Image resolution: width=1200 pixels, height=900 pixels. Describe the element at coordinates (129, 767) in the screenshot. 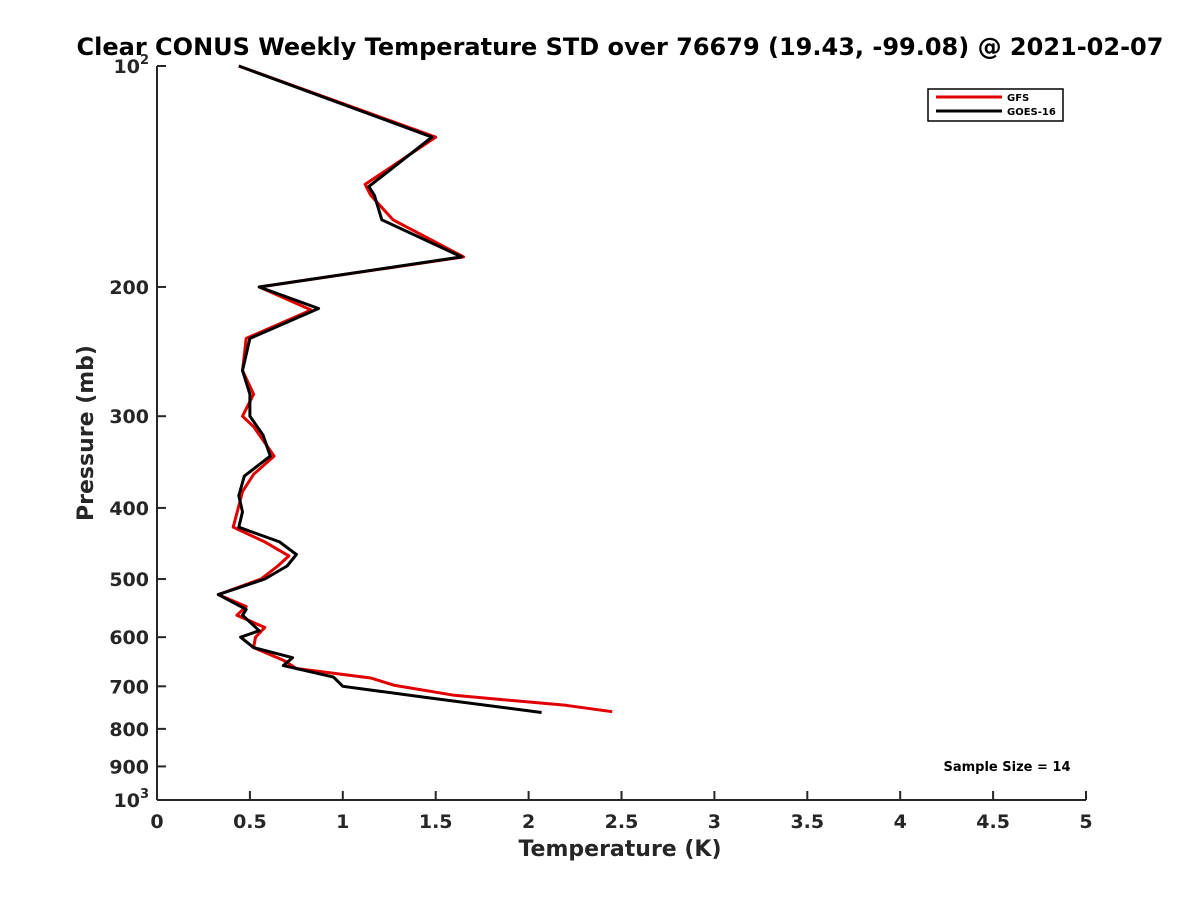

I see `y-tick-label: 900` at that location.